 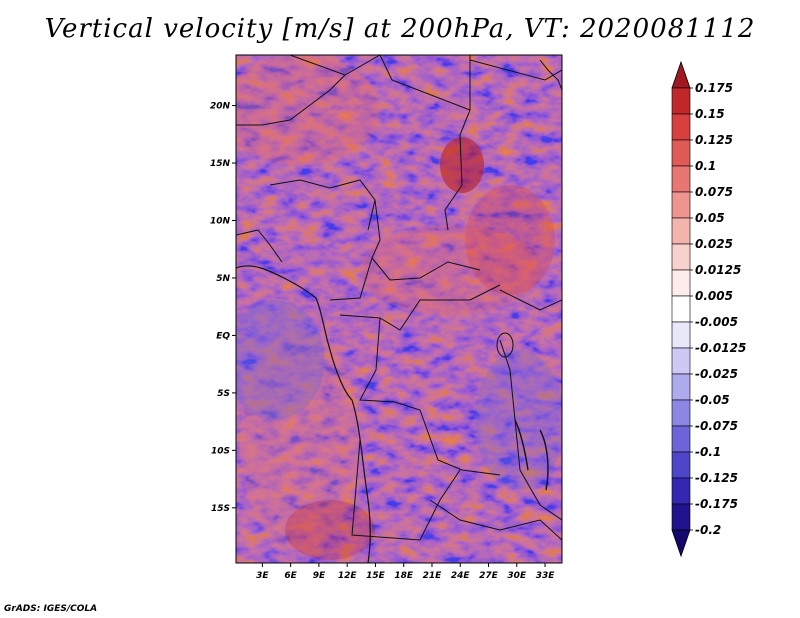 I want to click on lat-tick-label: EQ, so click(x=223, y=336).